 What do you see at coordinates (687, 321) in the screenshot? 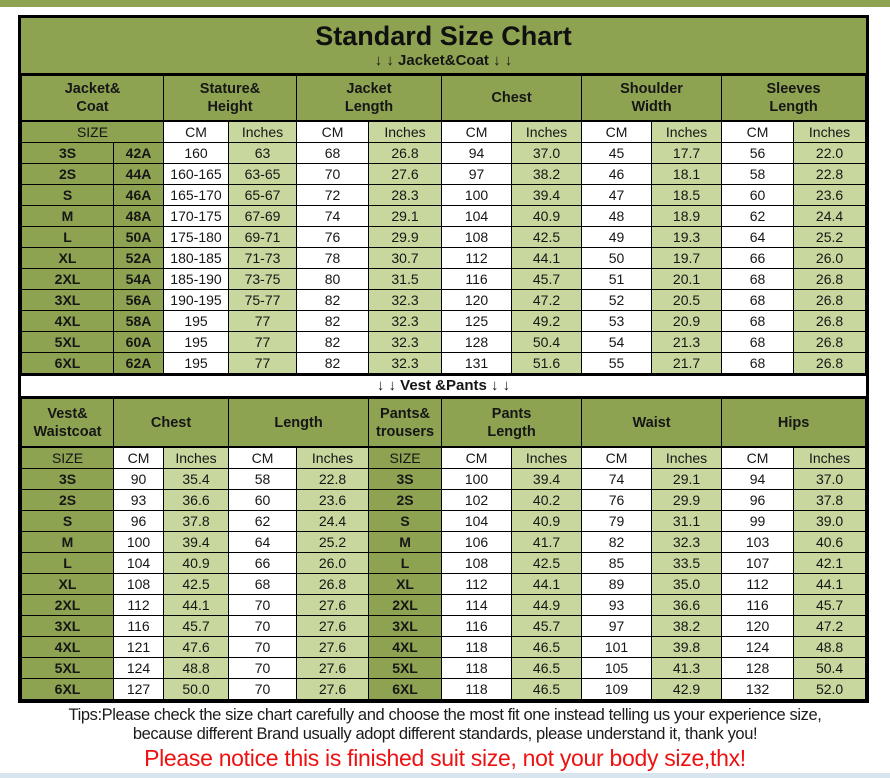
I see `value-cell: 20.9` at bounding box center [687, 321].